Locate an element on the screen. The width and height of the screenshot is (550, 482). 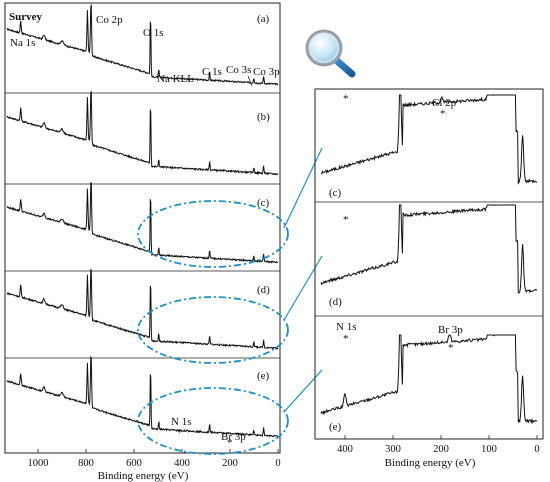
zoom-x-axis-title: Binding energy (eV) is located at coordinates (430, 463).